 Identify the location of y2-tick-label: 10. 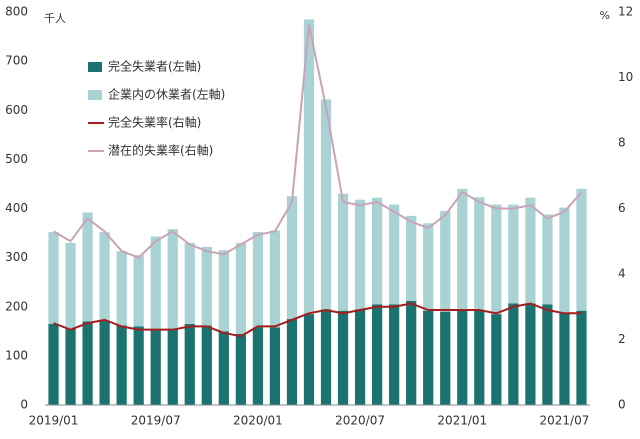
(625, 77).